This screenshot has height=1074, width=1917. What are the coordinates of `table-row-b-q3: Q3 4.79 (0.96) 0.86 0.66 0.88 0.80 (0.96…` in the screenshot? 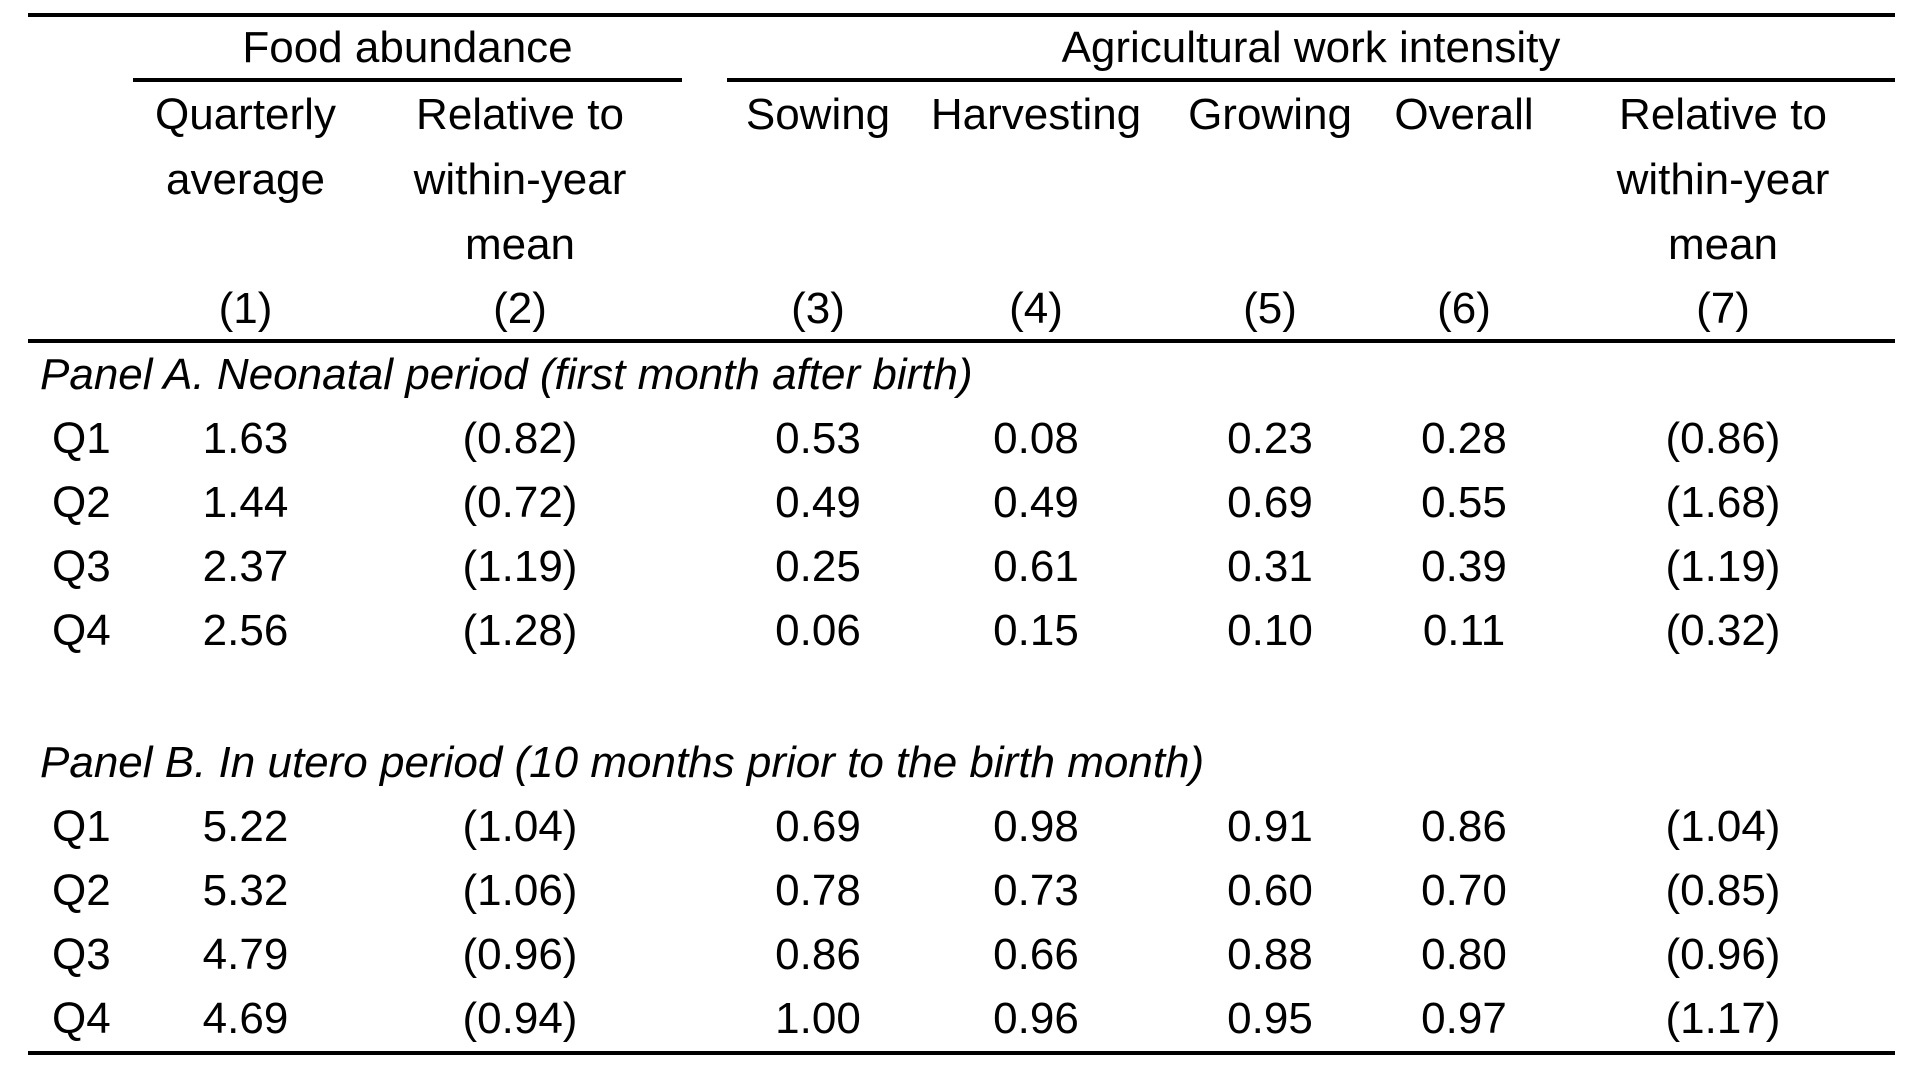 It's located at (961, 955).